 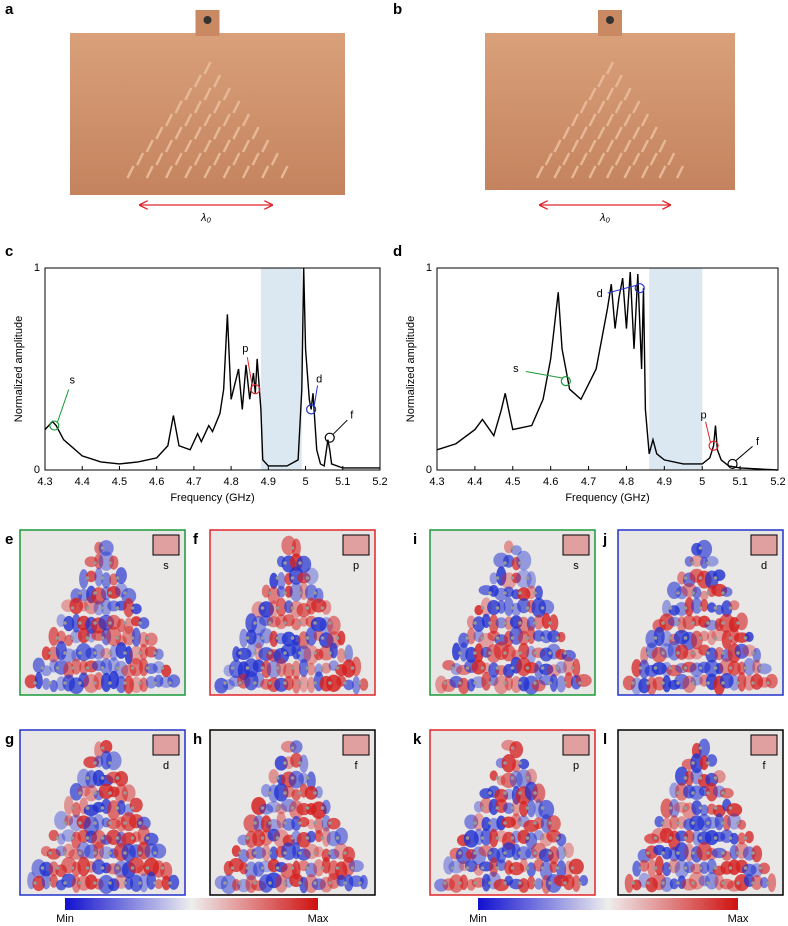 I want to click on inset, so click(x=576, y=545).